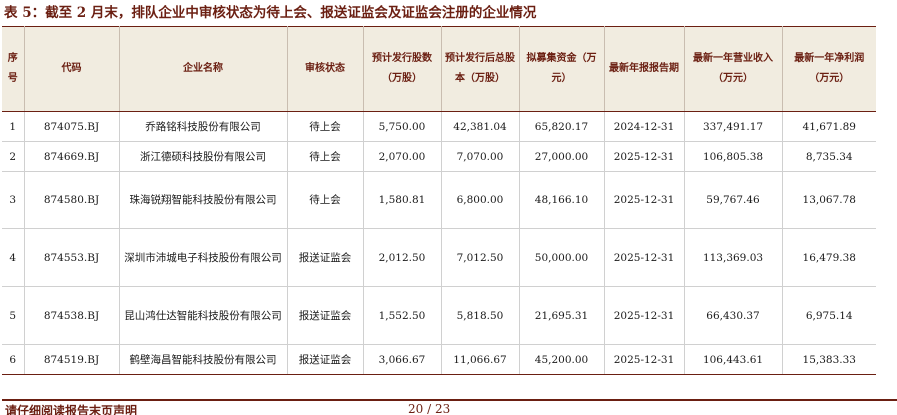 This screenshot has width=897, height=415. Describe the element at coordinates (480, 126) in the screenshot. I see `cell-total-shares: 42,381.04` at that location.